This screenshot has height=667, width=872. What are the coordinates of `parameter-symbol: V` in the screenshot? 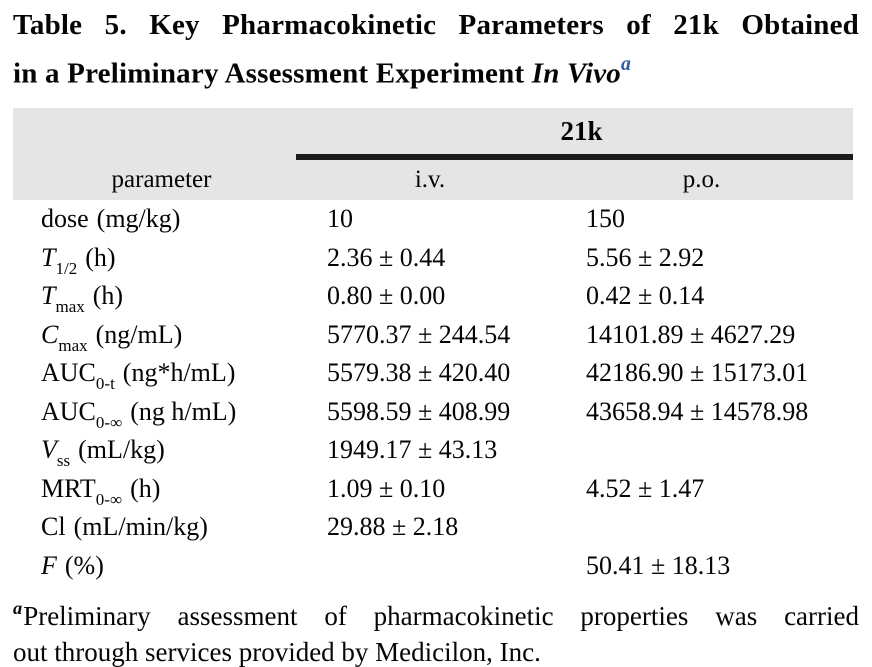 It's located at (49, 450).